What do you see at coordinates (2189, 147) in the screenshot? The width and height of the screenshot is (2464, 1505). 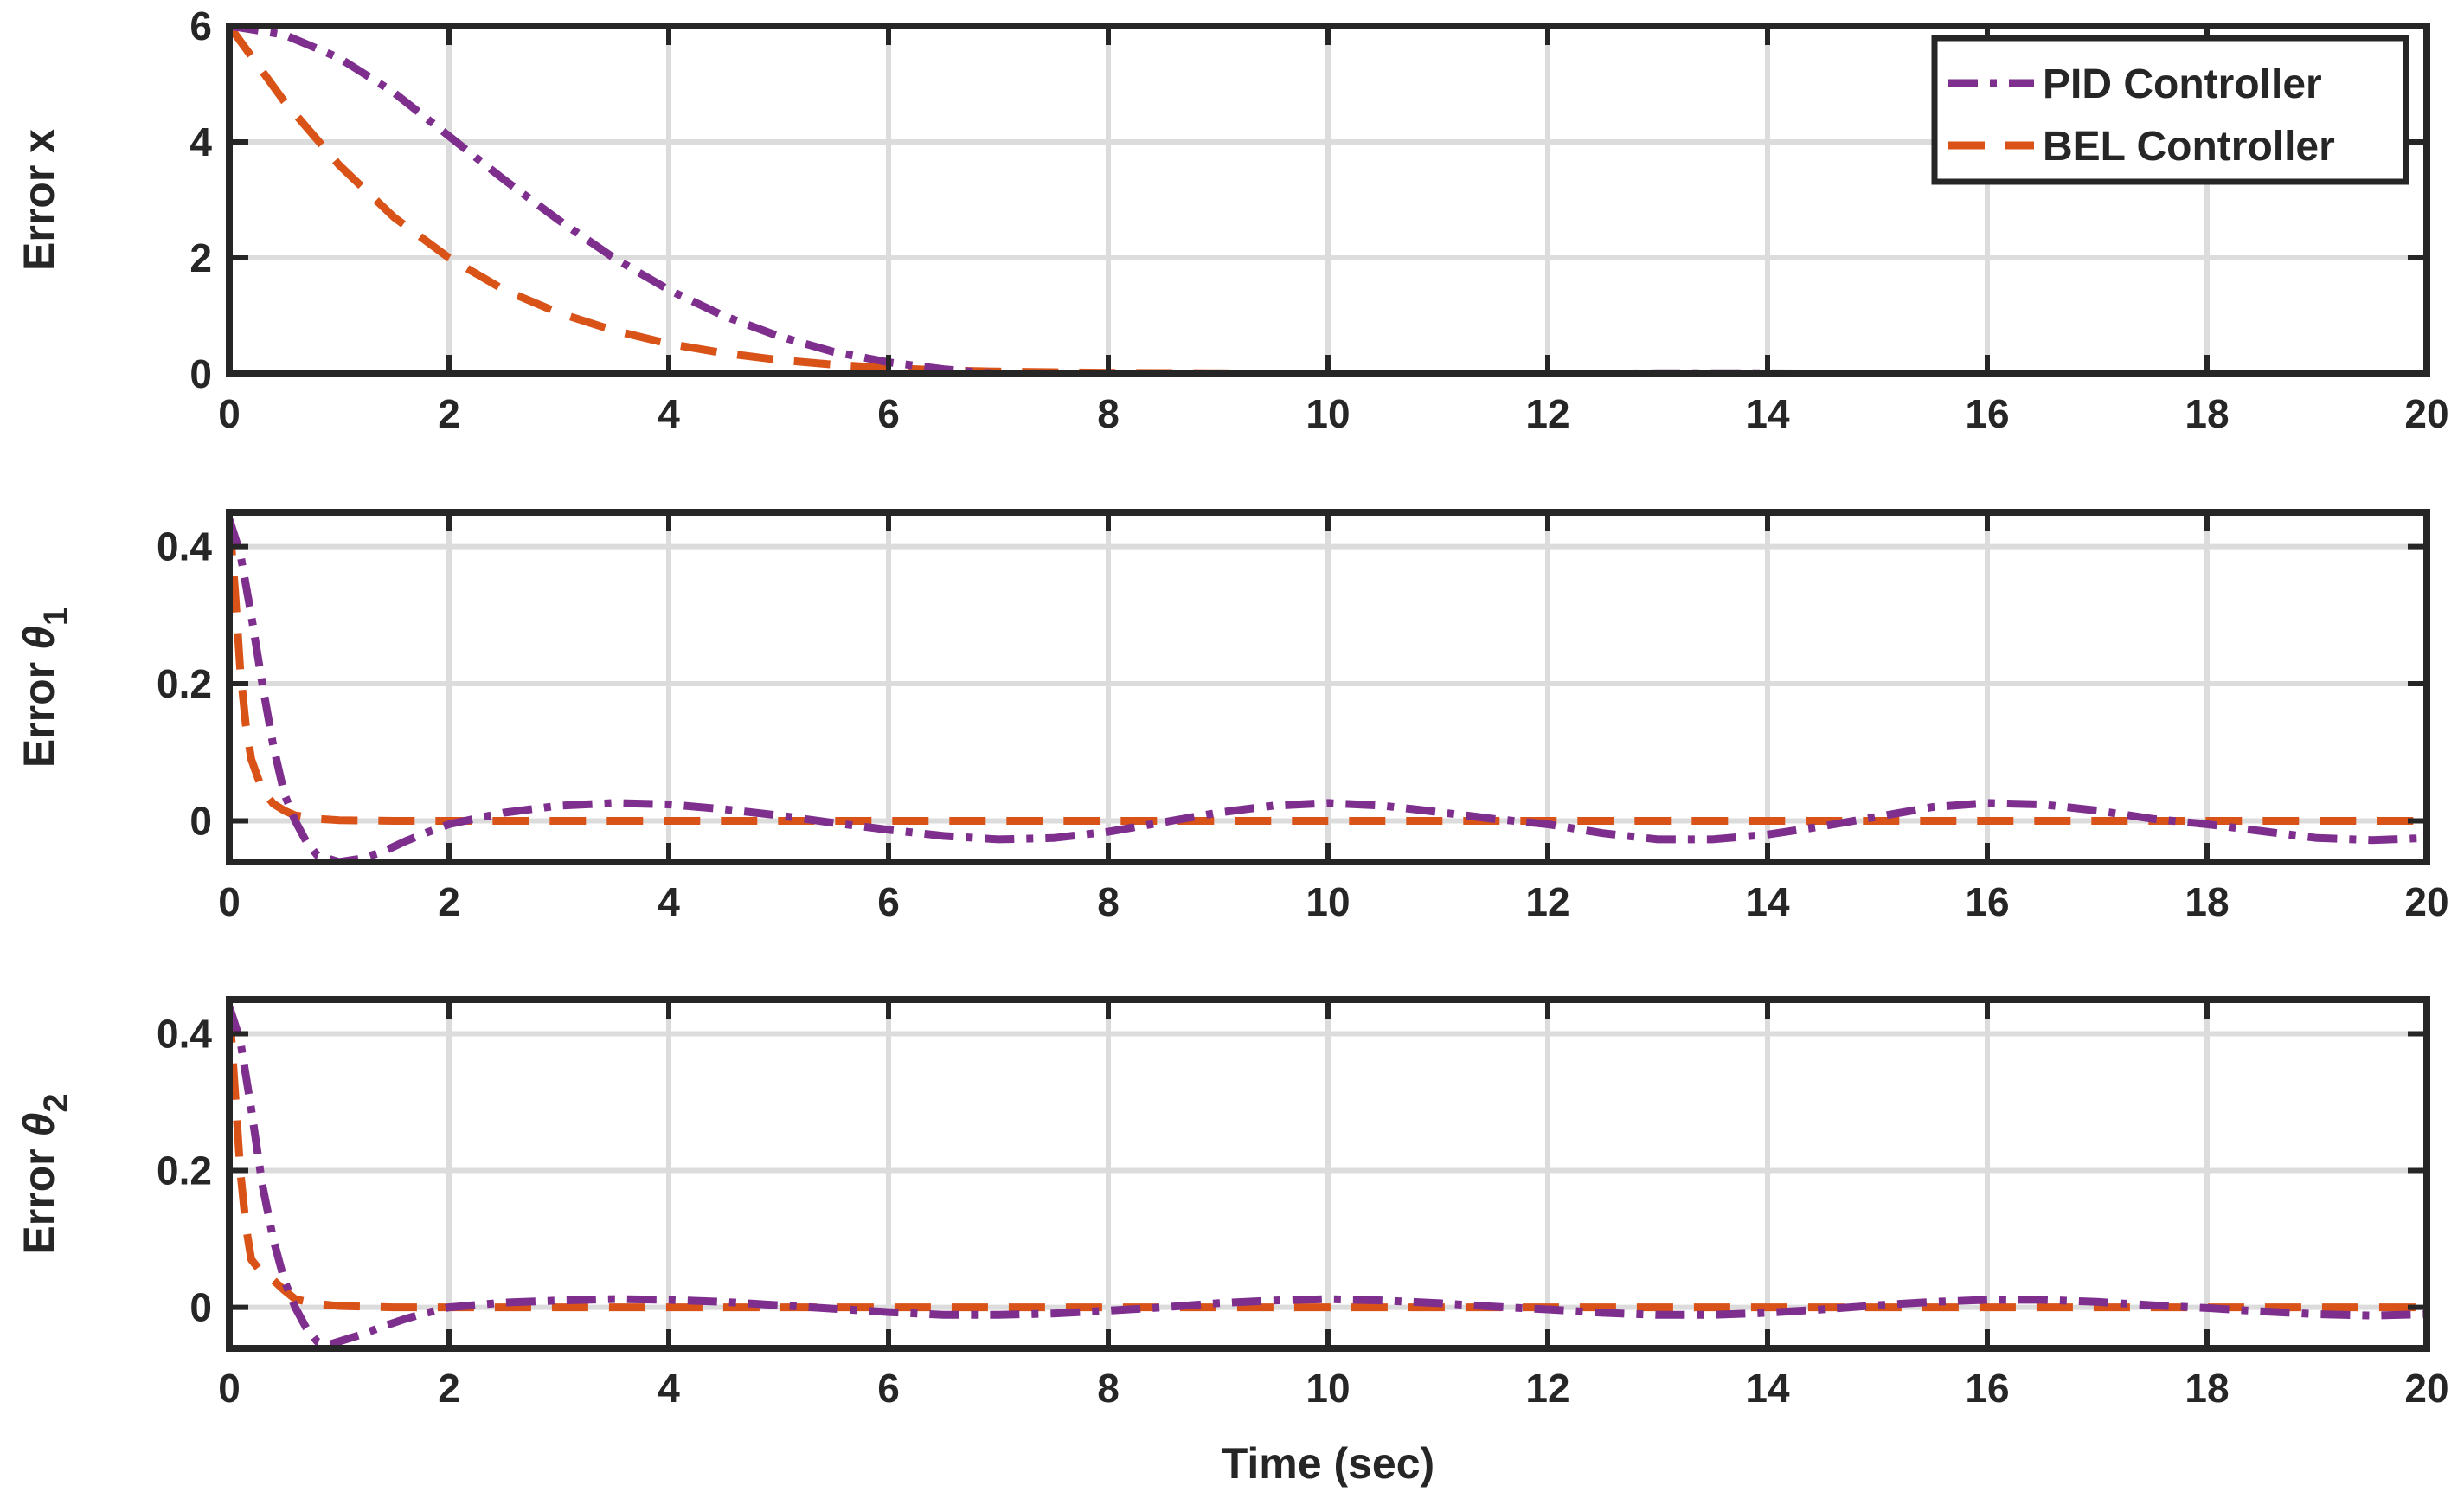 I see `legend-entry: BEL Controller` at bounding box center [2189, 147].